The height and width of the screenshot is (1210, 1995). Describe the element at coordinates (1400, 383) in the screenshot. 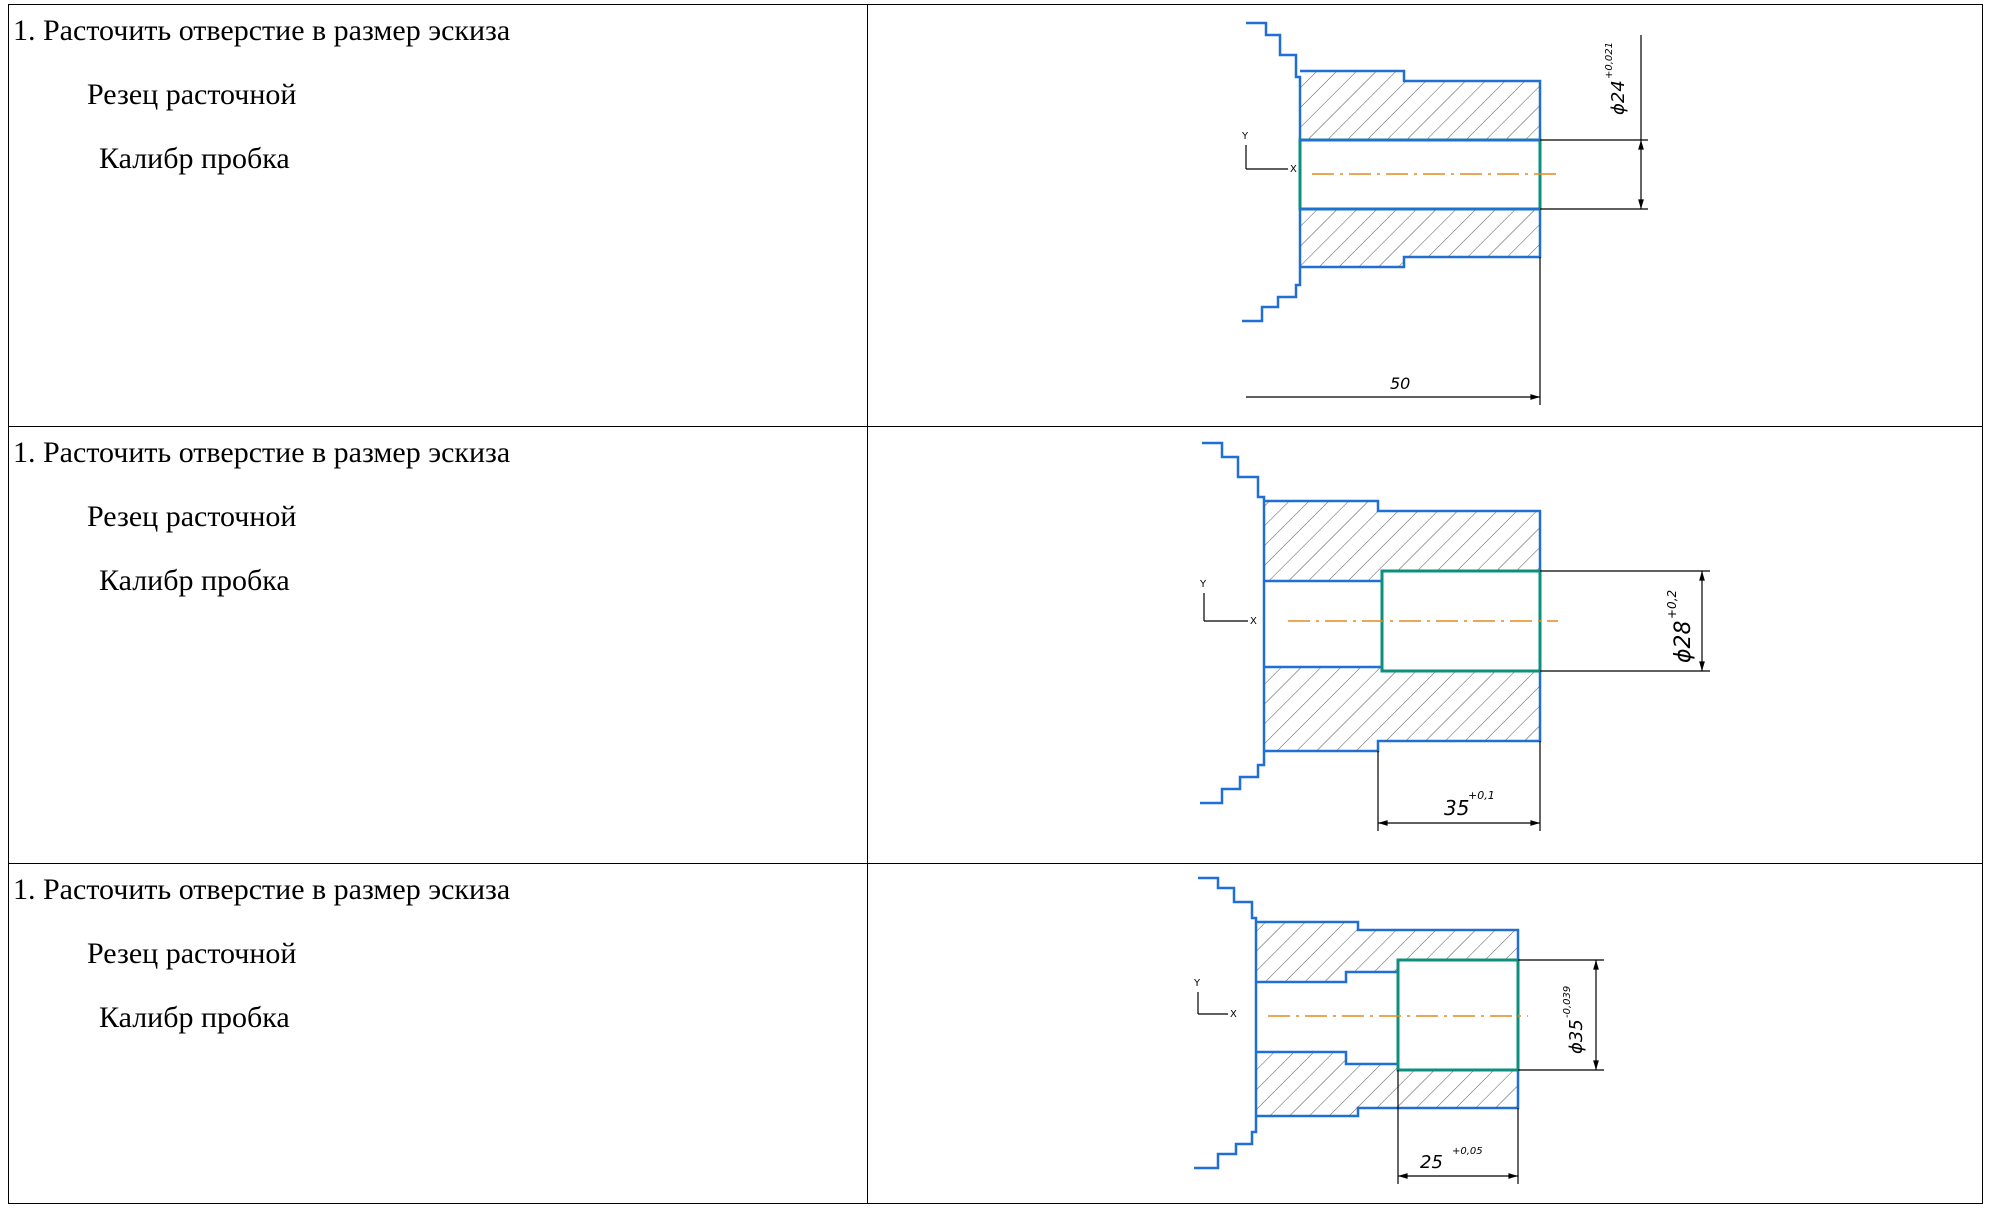

I see `length-value: 50` at that location.